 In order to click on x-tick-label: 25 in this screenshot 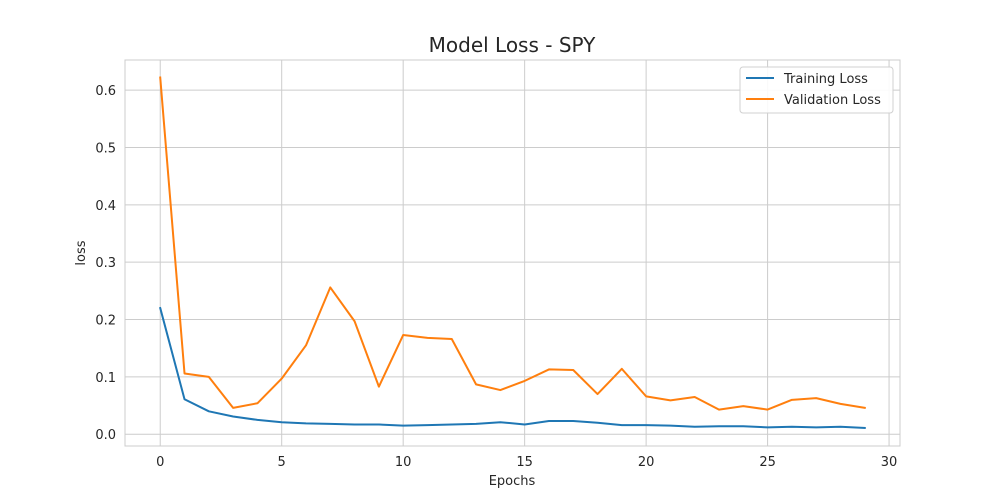, I will do `click(767, 462)`.